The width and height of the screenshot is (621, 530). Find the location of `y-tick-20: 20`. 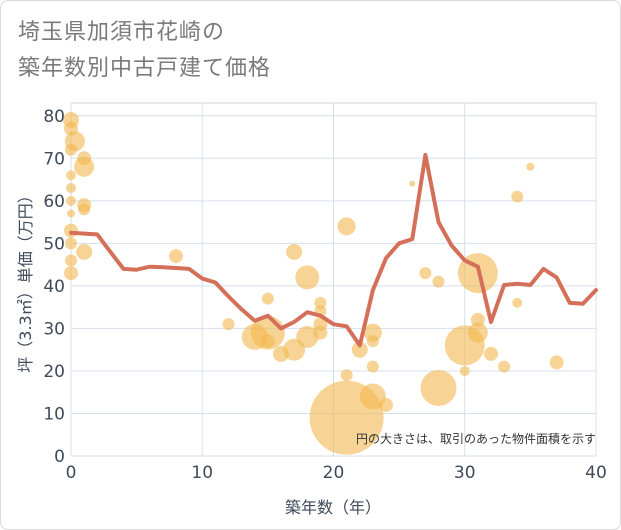

y-tick-20: 20 is located at coordinates (54, 372).